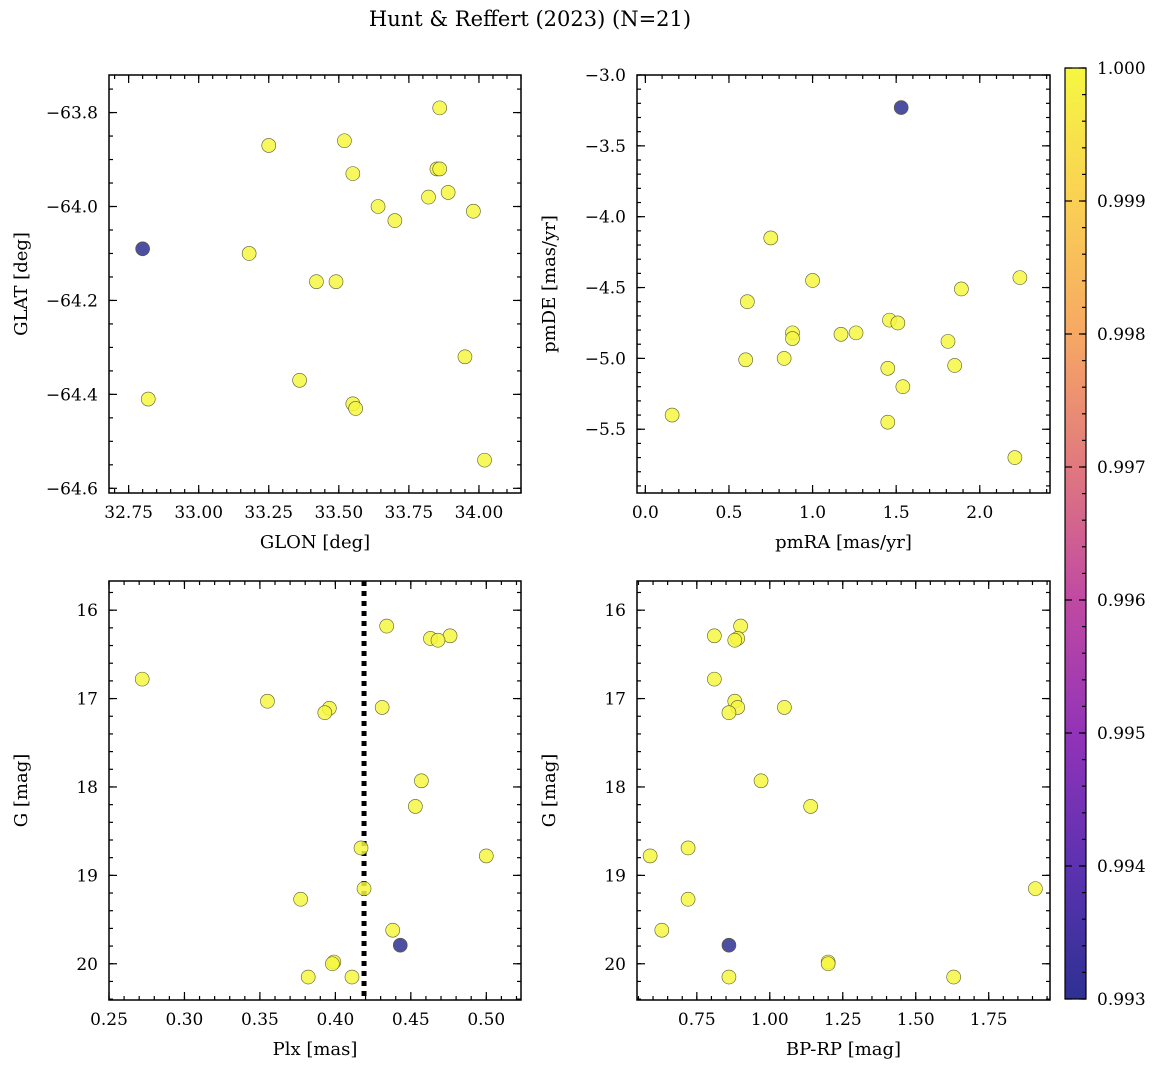 The image size is (1161, 1068). Describe the element at coordinates (72, 114) in the screenshot. I see `y-tick-label: −63.8` at that location.